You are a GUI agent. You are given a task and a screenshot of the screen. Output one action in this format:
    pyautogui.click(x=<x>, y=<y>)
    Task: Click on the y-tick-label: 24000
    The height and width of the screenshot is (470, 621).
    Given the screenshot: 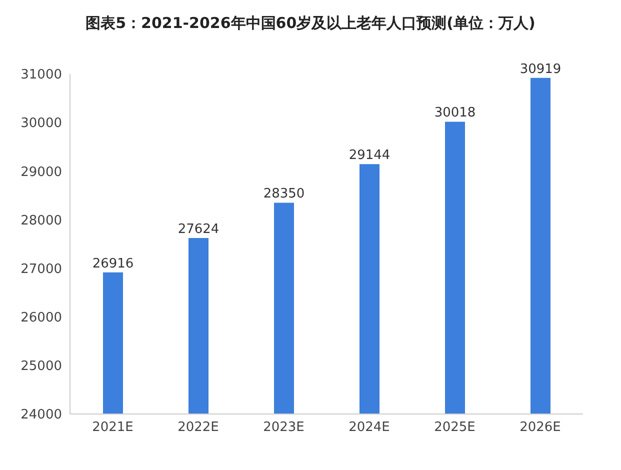 What is the action you would take?
    pyautogui.click(x=41, y=415)
    